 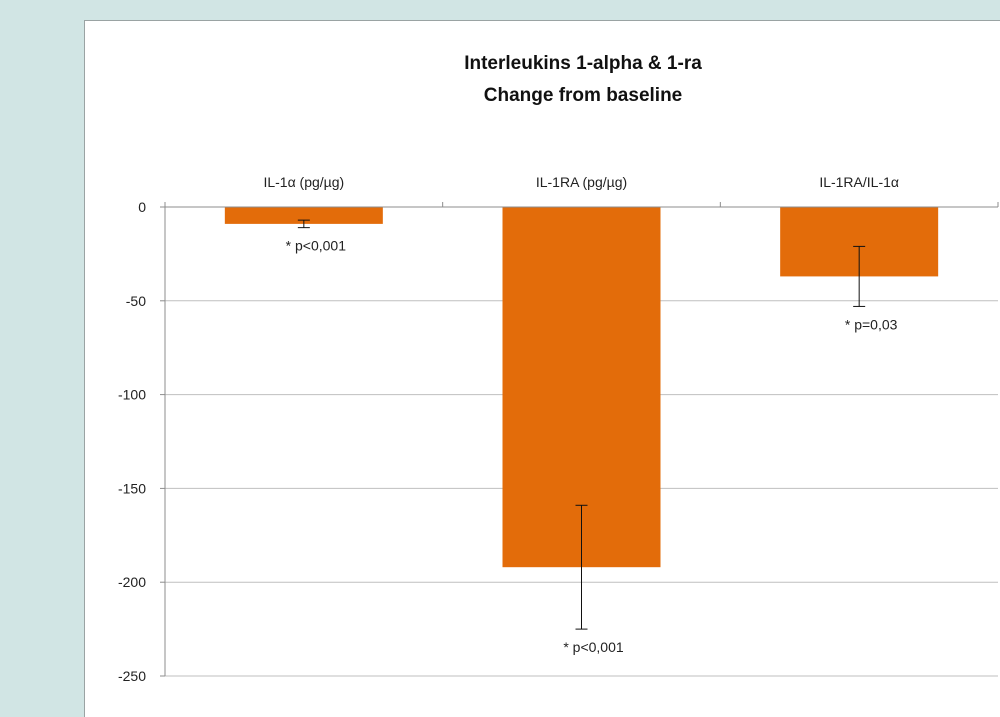 What do you see at coordinates (132, 488) in the screenshot?
I see `y-tick-label: -150` at bounding box center [132, 488].